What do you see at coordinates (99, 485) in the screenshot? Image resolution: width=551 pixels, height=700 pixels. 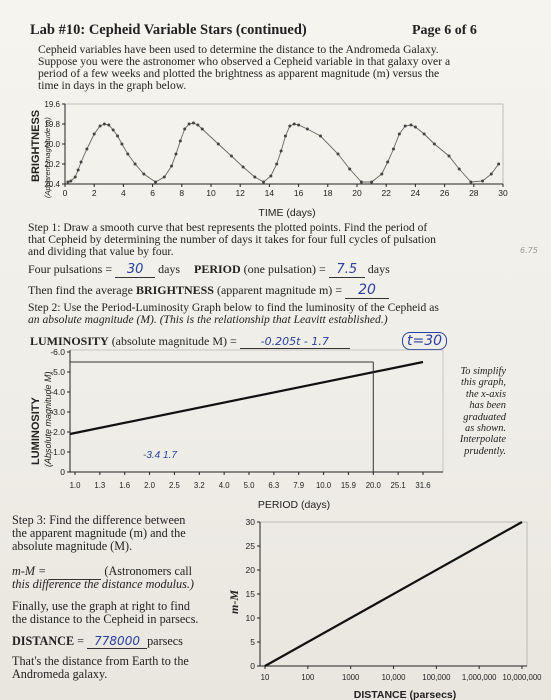 I see `luminosity-x-tick-label: 1.3` at bounding box center [99, 485].